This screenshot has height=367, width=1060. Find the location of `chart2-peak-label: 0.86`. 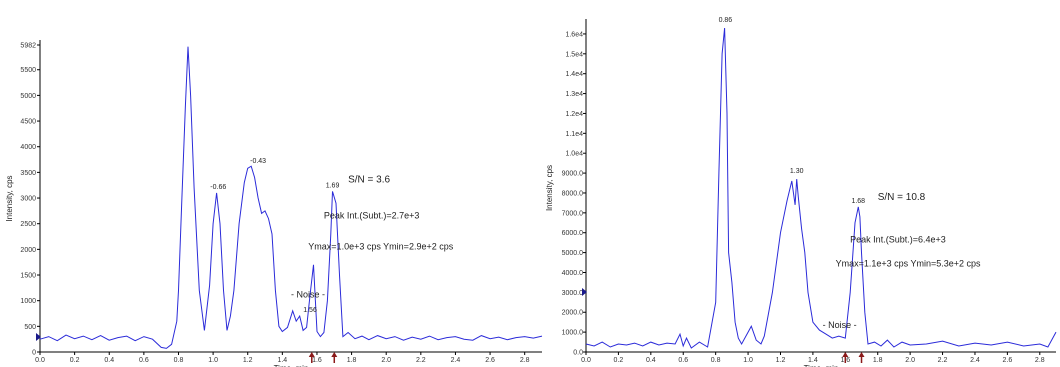

chart2-peak-label: 0.86 is located at coordinates (726, 20).